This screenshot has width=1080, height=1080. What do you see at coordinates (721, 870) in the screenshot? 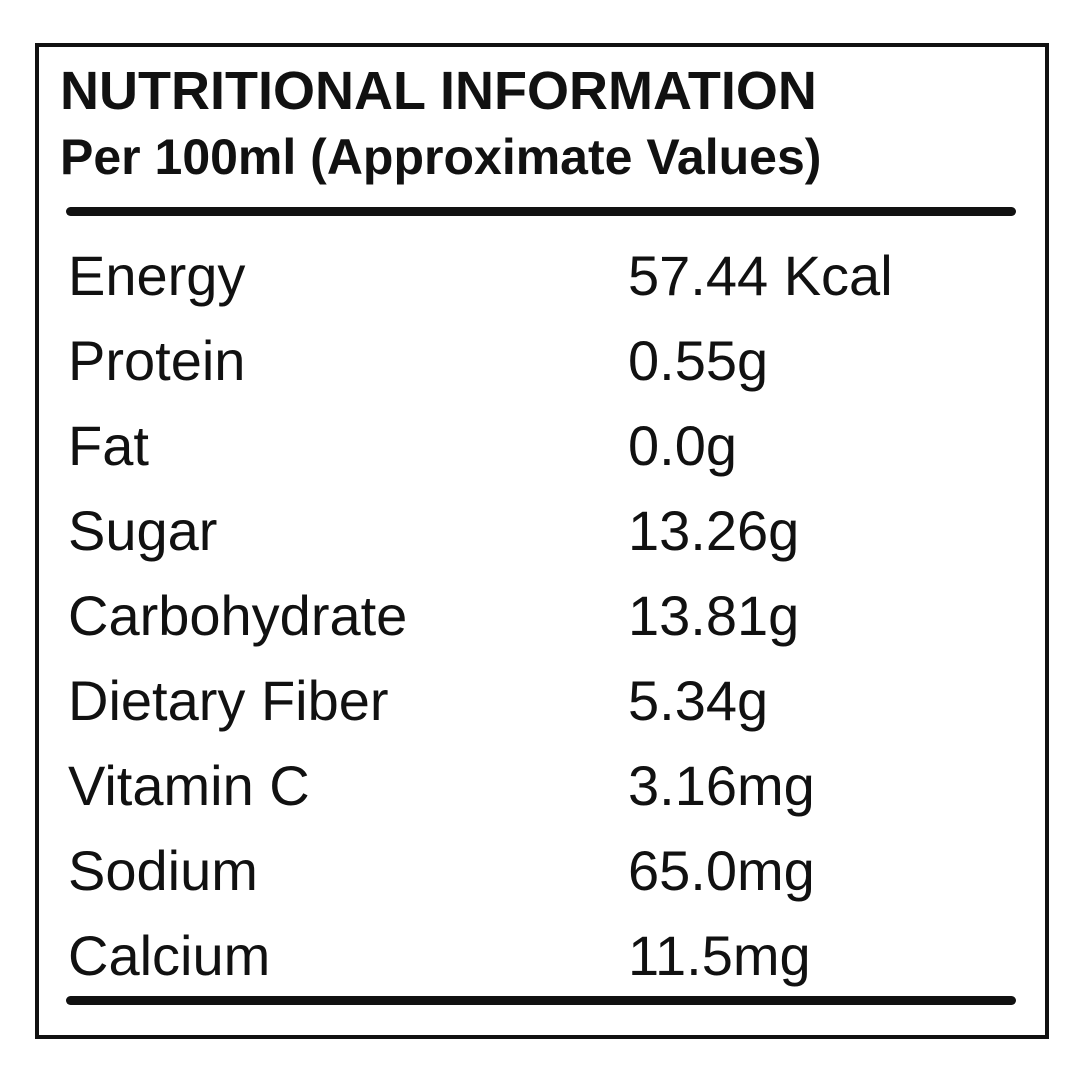
I see `nutrient-amount: 65.0mg` at bounding box center [721, 870].